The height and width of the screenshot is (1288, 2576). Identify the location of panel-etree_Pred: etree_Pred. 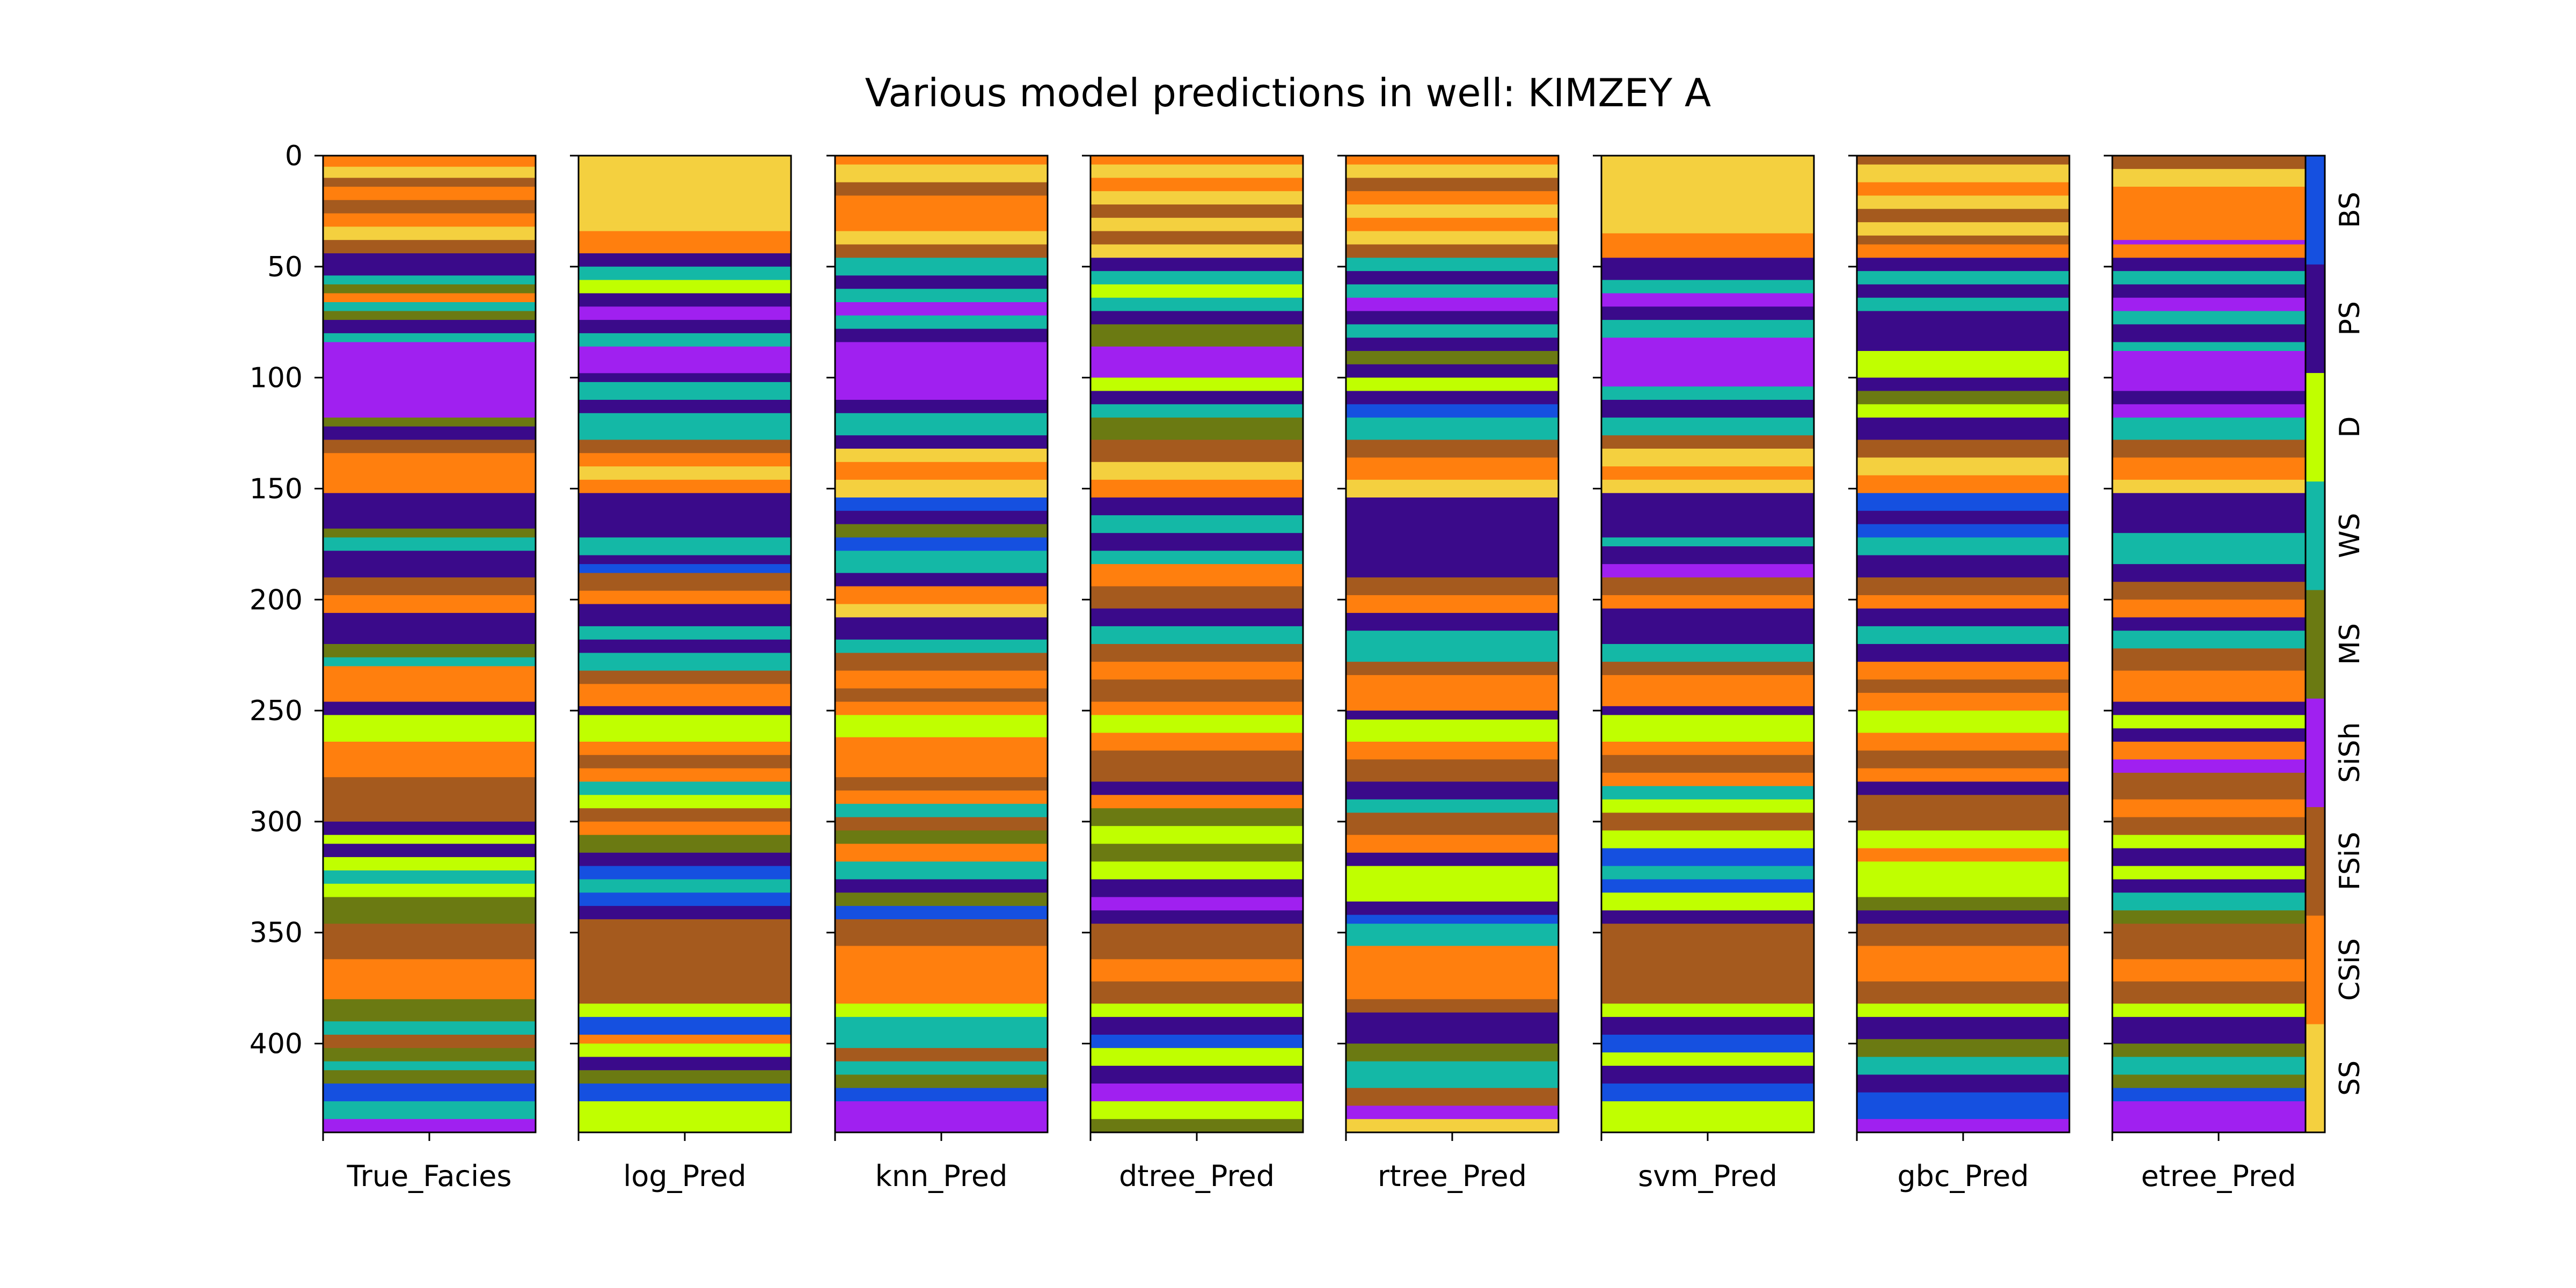
(2215, 674).